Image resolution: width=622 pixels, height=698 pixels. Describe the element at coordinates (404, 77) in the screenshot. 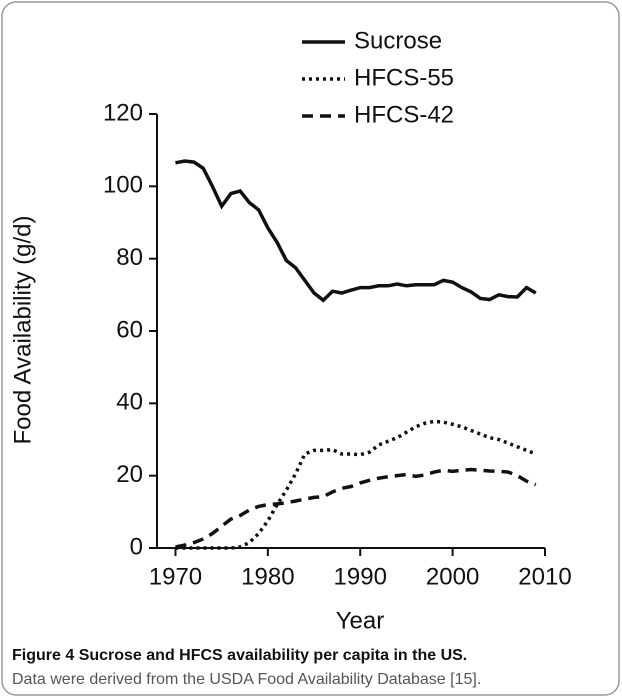

I see `legend-label: HFCS-55` at that location.